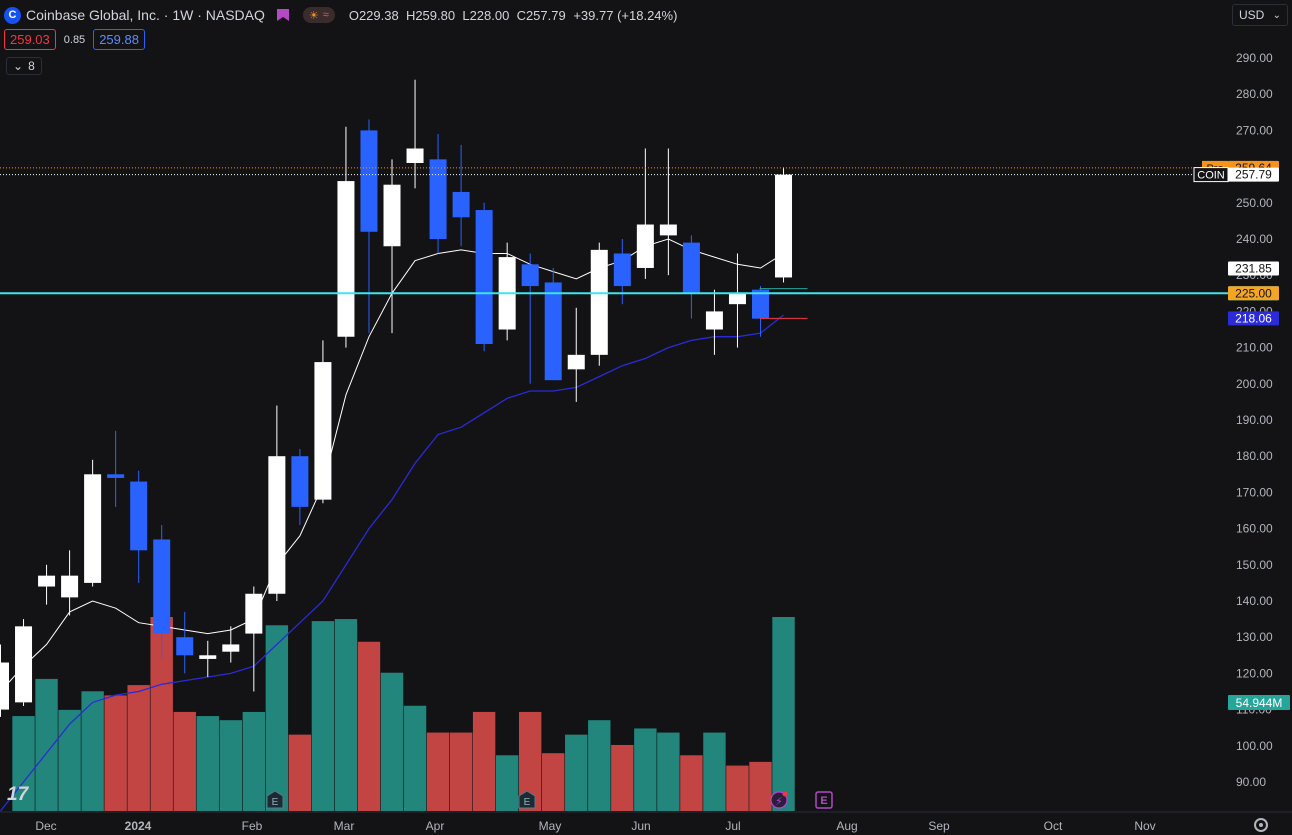 The image size is (1292, 835). What do you see at coordinates (282, 15) in the screenshot?
I see `flag-icon` at bounding box center [282, 15].